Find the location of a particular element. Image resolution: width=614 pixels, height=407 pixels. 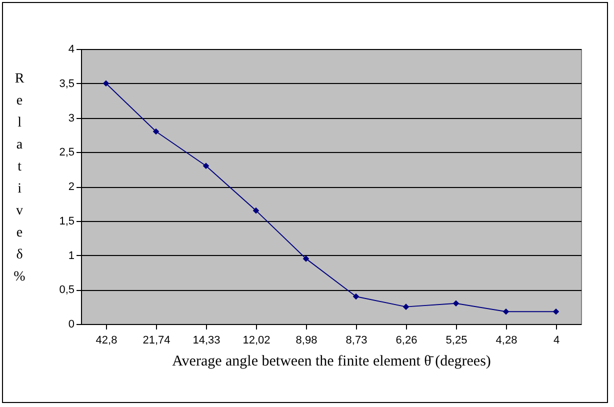

x-tick-label: 8,73 is located at coordinates (357, 340).